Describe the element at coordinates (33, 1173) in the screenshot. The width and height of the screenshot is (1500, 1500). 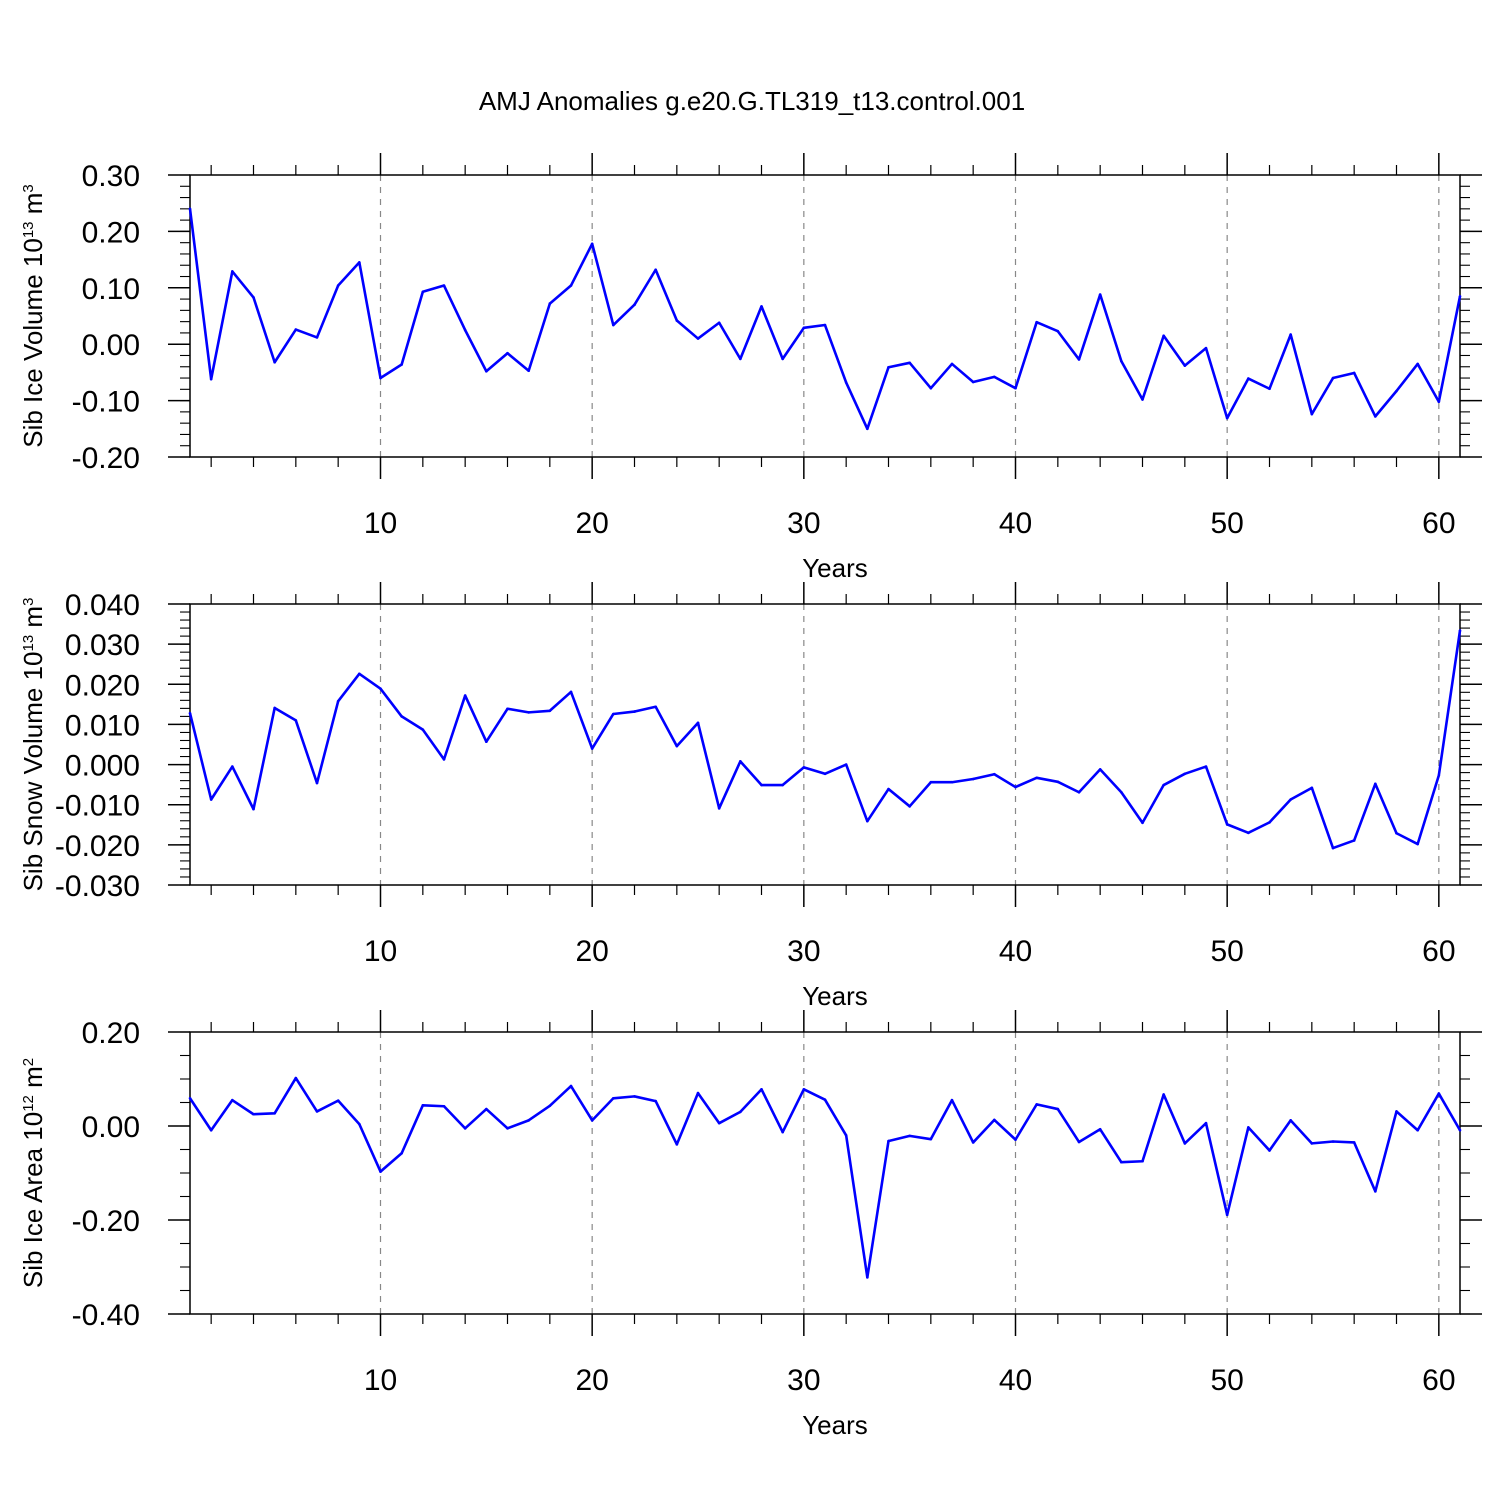
I see `y-axis-title: Sib Ice Area 1012 m2` at that location.